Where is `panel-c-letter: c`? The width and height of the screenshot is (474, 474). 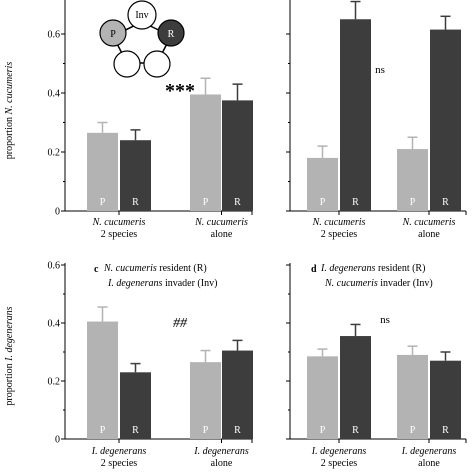
panel-c-letter: c is located at coordinates (96, 269).